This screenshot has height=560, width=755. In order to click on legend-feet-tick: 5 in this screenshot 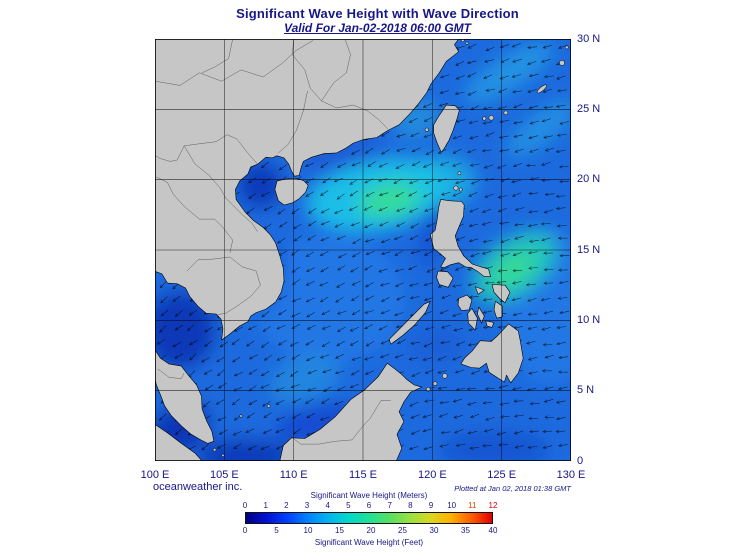, I will do `click(276, 530)`.